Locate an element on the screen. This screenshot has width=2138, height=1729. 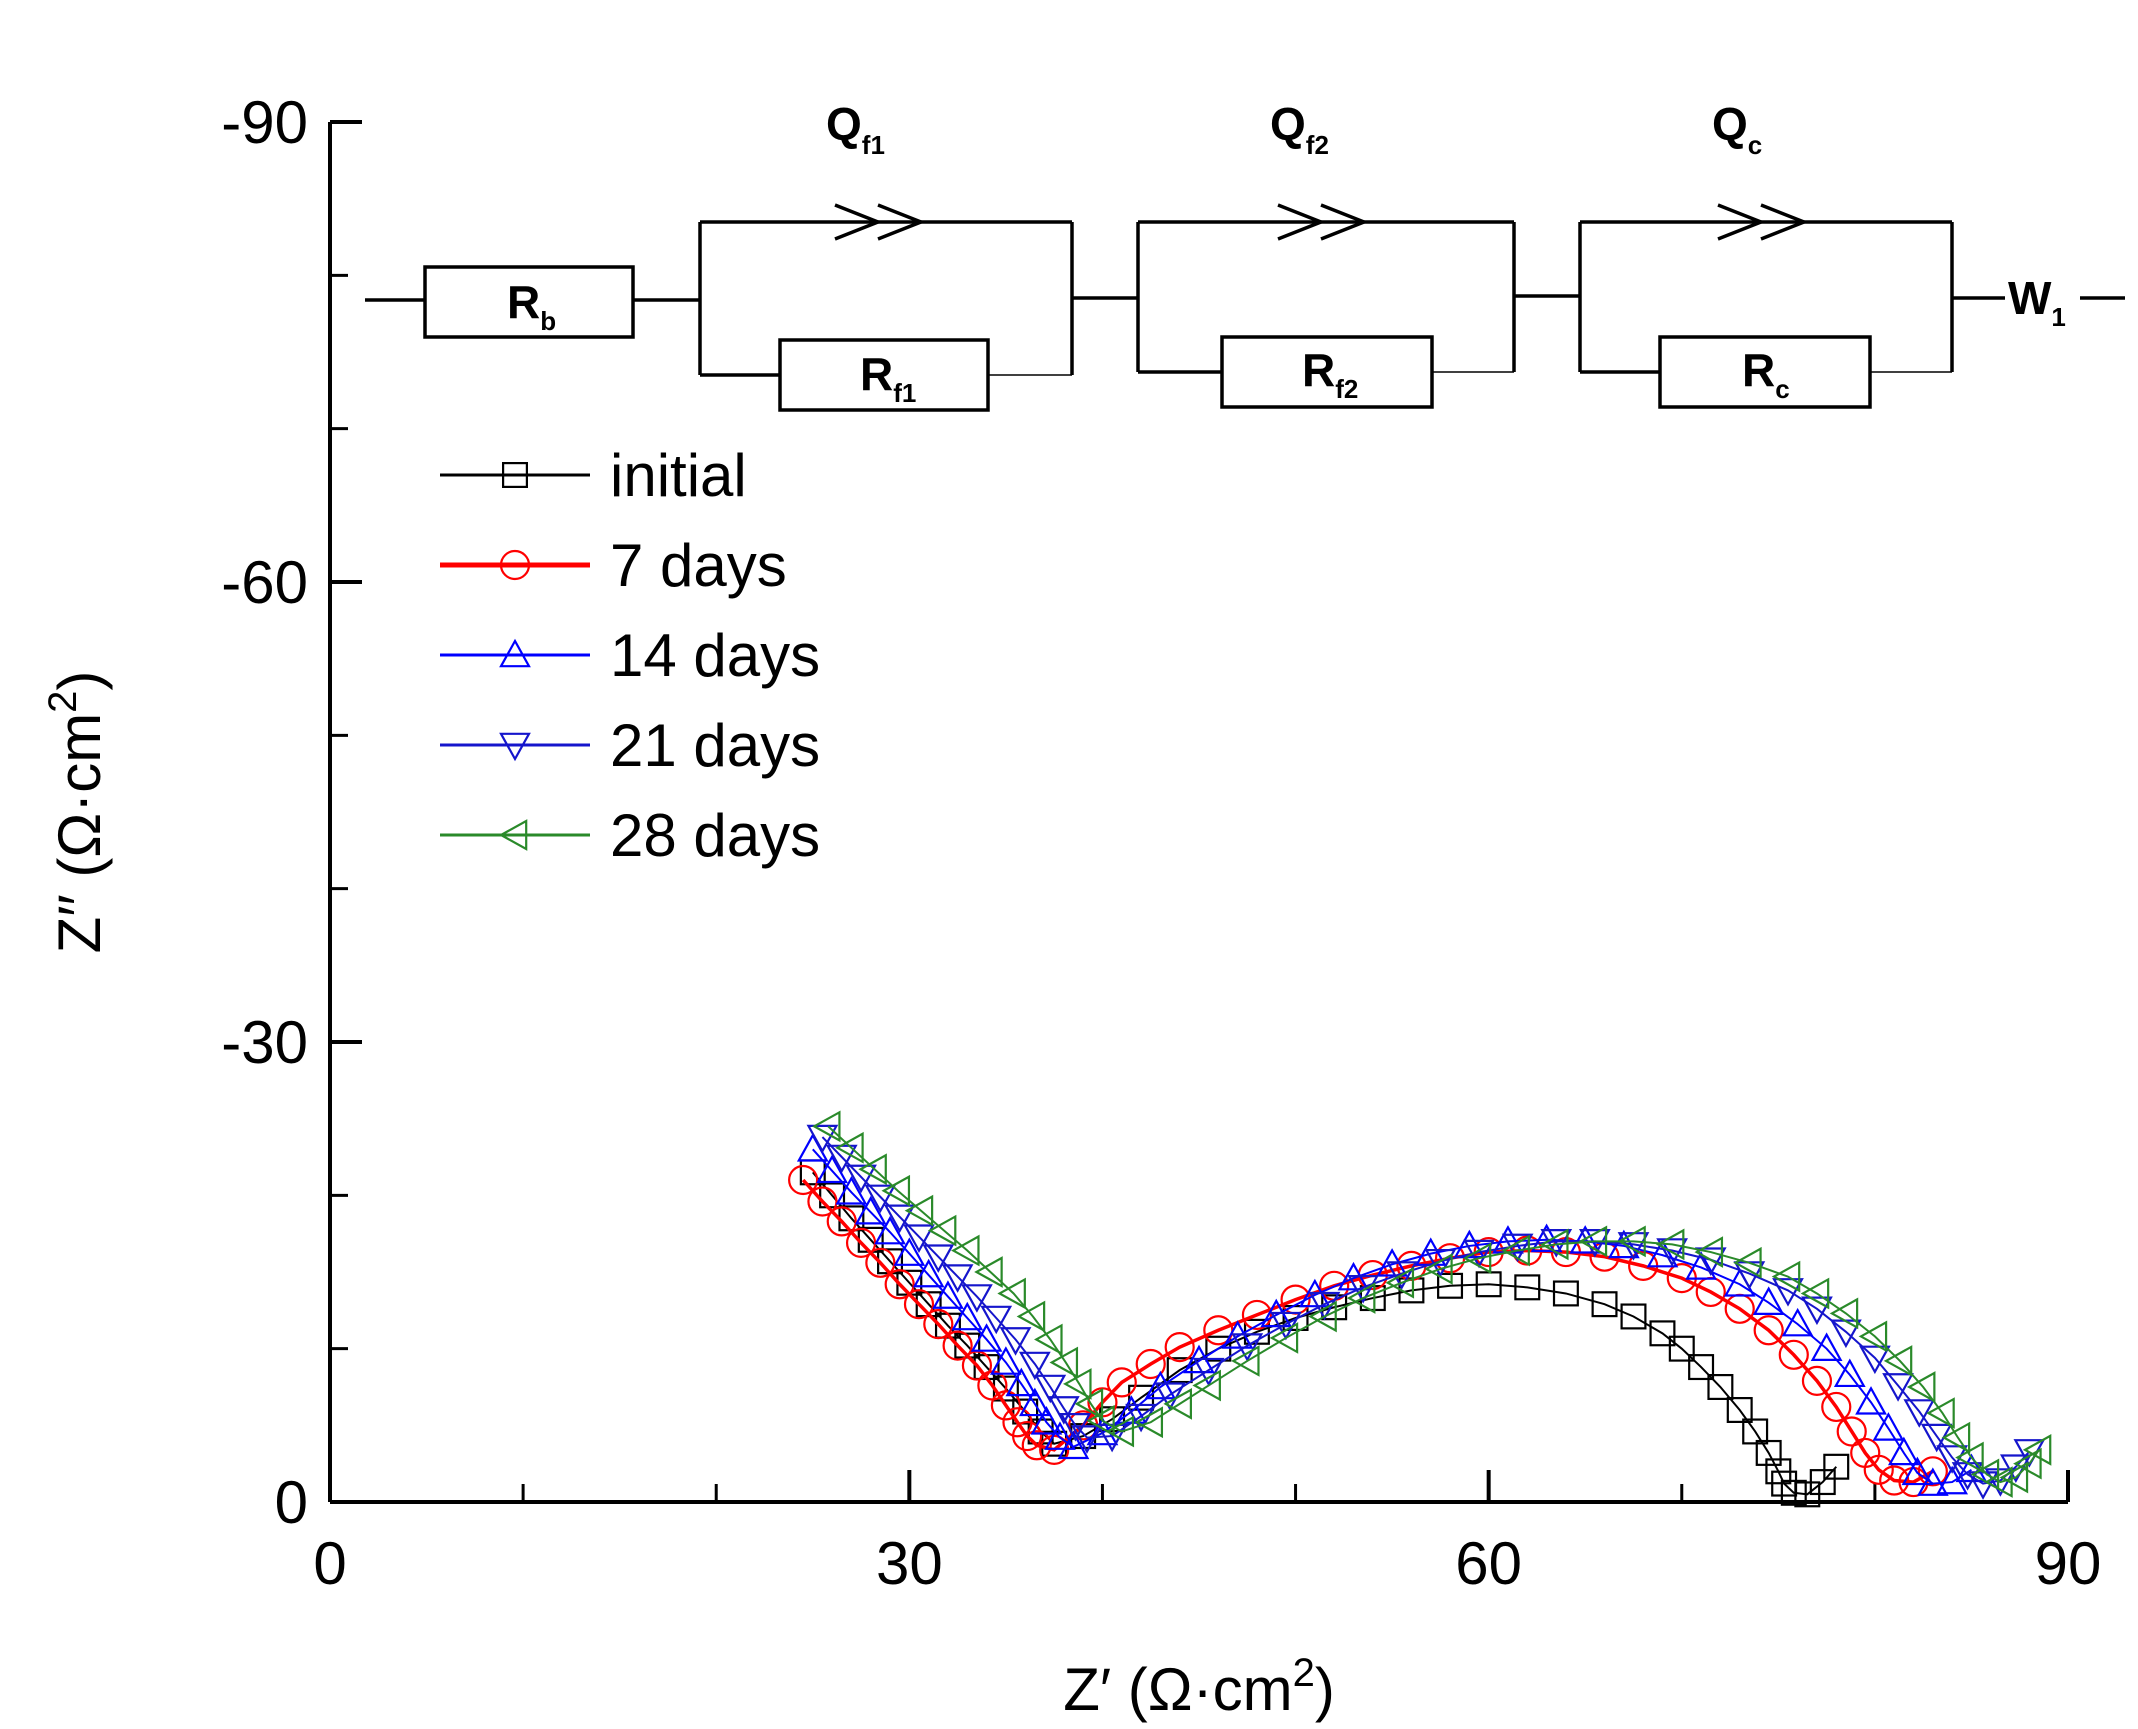
cpe-qf2-symbol-second is located at coordinates (1344, 222).